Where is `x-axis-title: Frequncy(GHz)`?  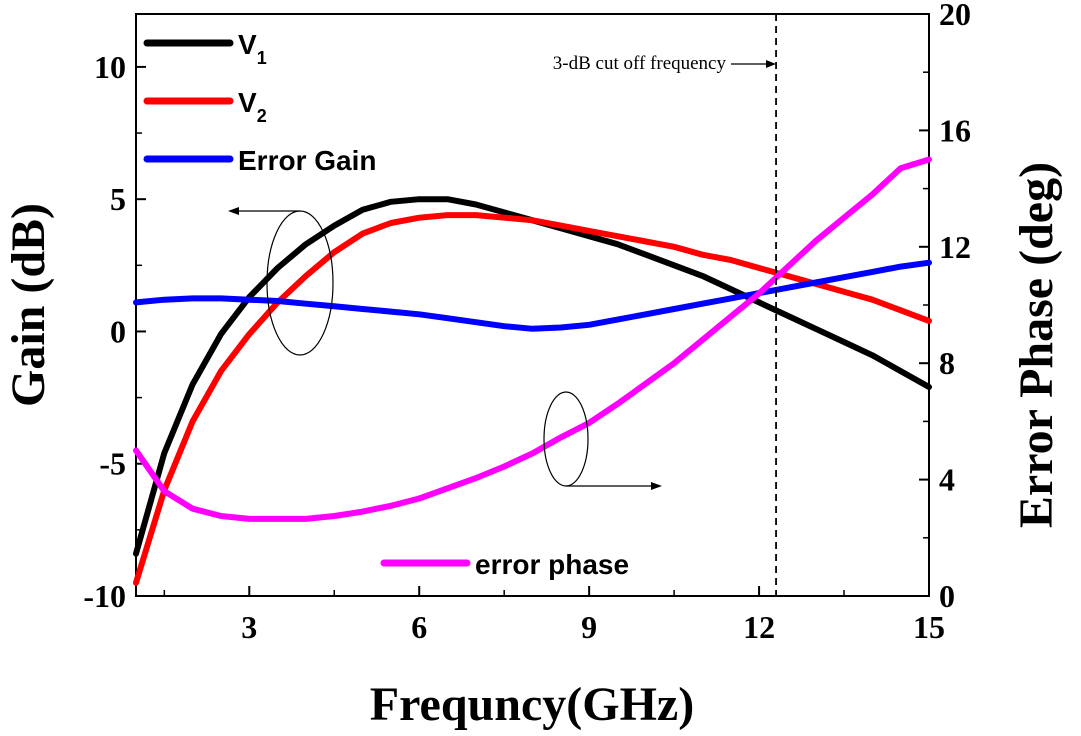 x-axis-title: Frequncy(GHz) is located at coordinates (532, 704).